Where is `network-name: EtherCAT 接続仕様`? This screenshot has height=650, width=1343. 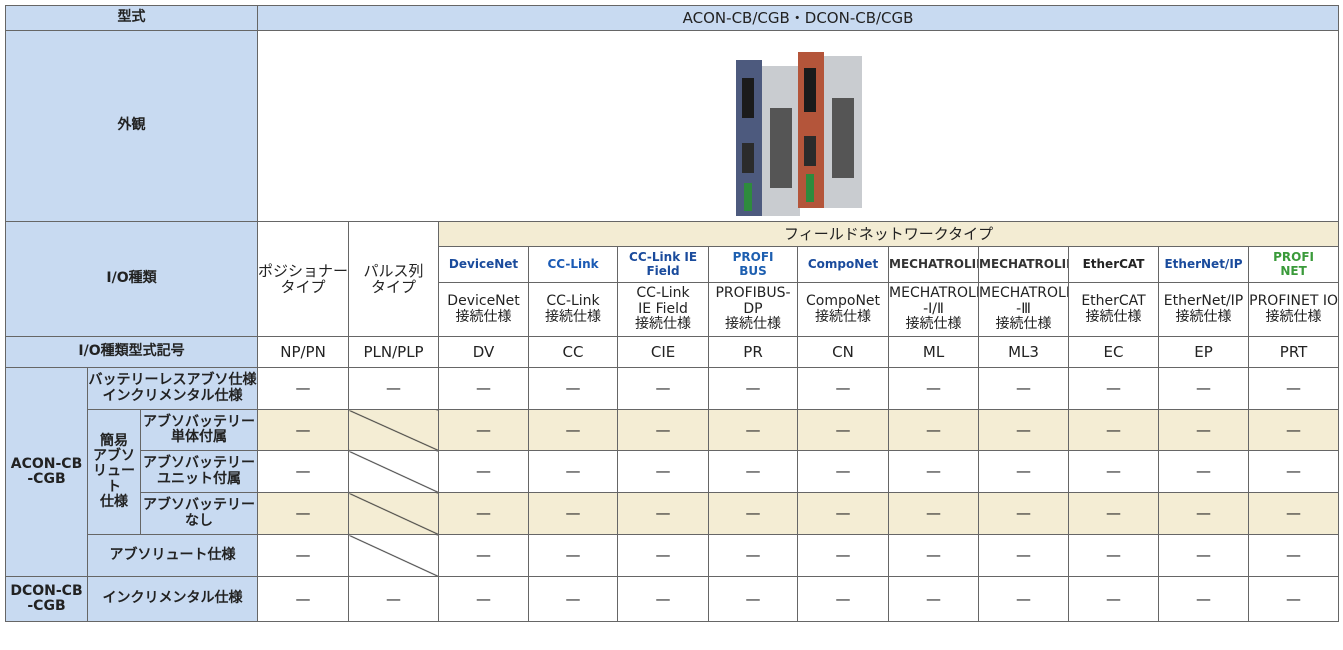 network-name: EtherCAT 接続仕様 is located at coordinates (1114, 309).